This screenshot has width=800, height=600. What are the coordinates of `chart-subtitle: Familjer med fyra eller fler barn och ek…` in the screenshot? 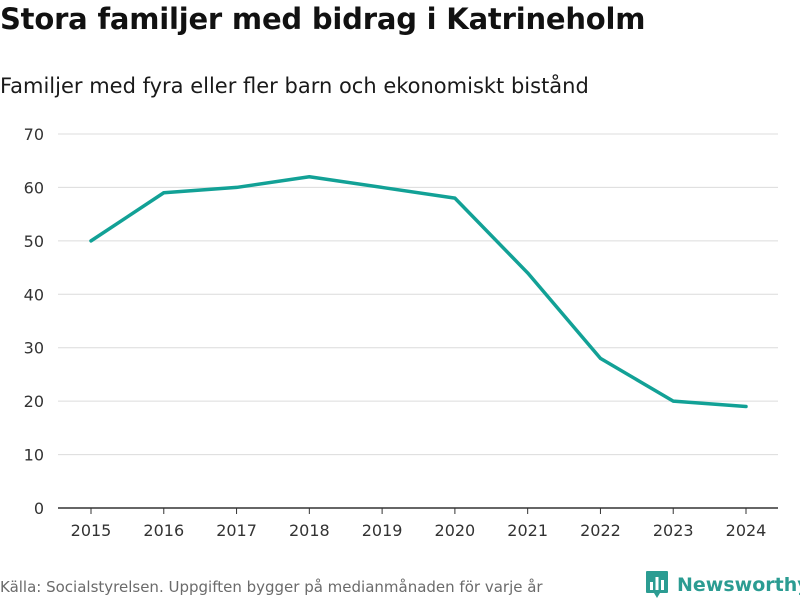 It's located at (294, 86).